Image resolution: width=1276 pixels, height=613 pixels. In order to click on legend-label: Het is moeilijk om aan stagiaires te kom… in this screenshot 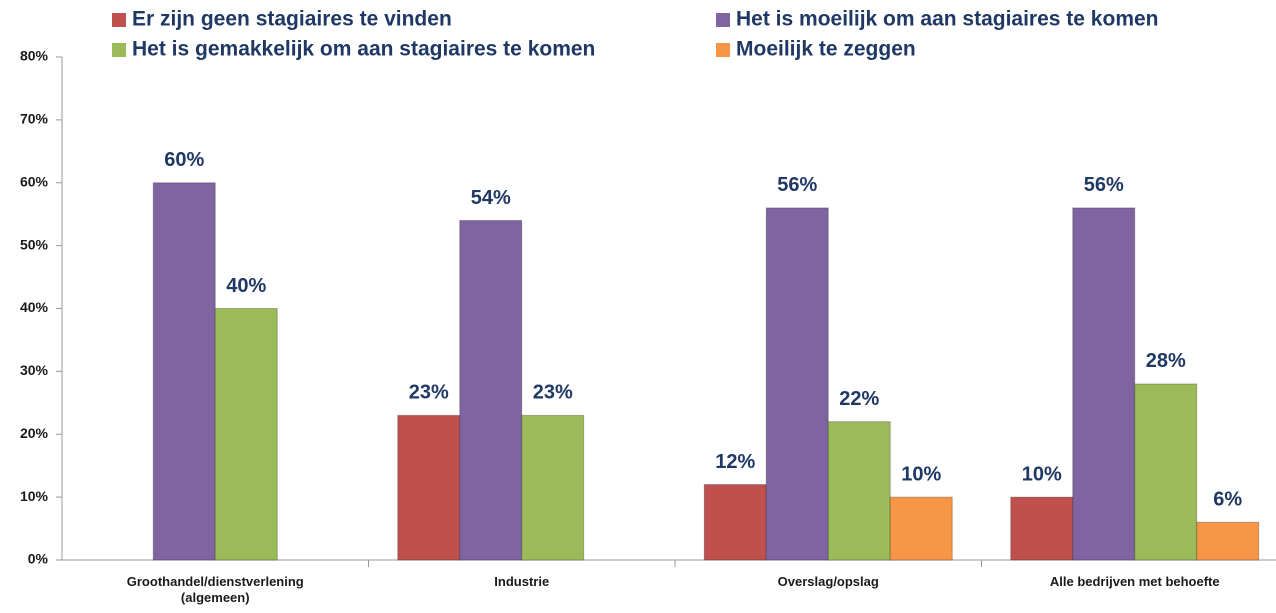, I will do `click(947, 19)`.